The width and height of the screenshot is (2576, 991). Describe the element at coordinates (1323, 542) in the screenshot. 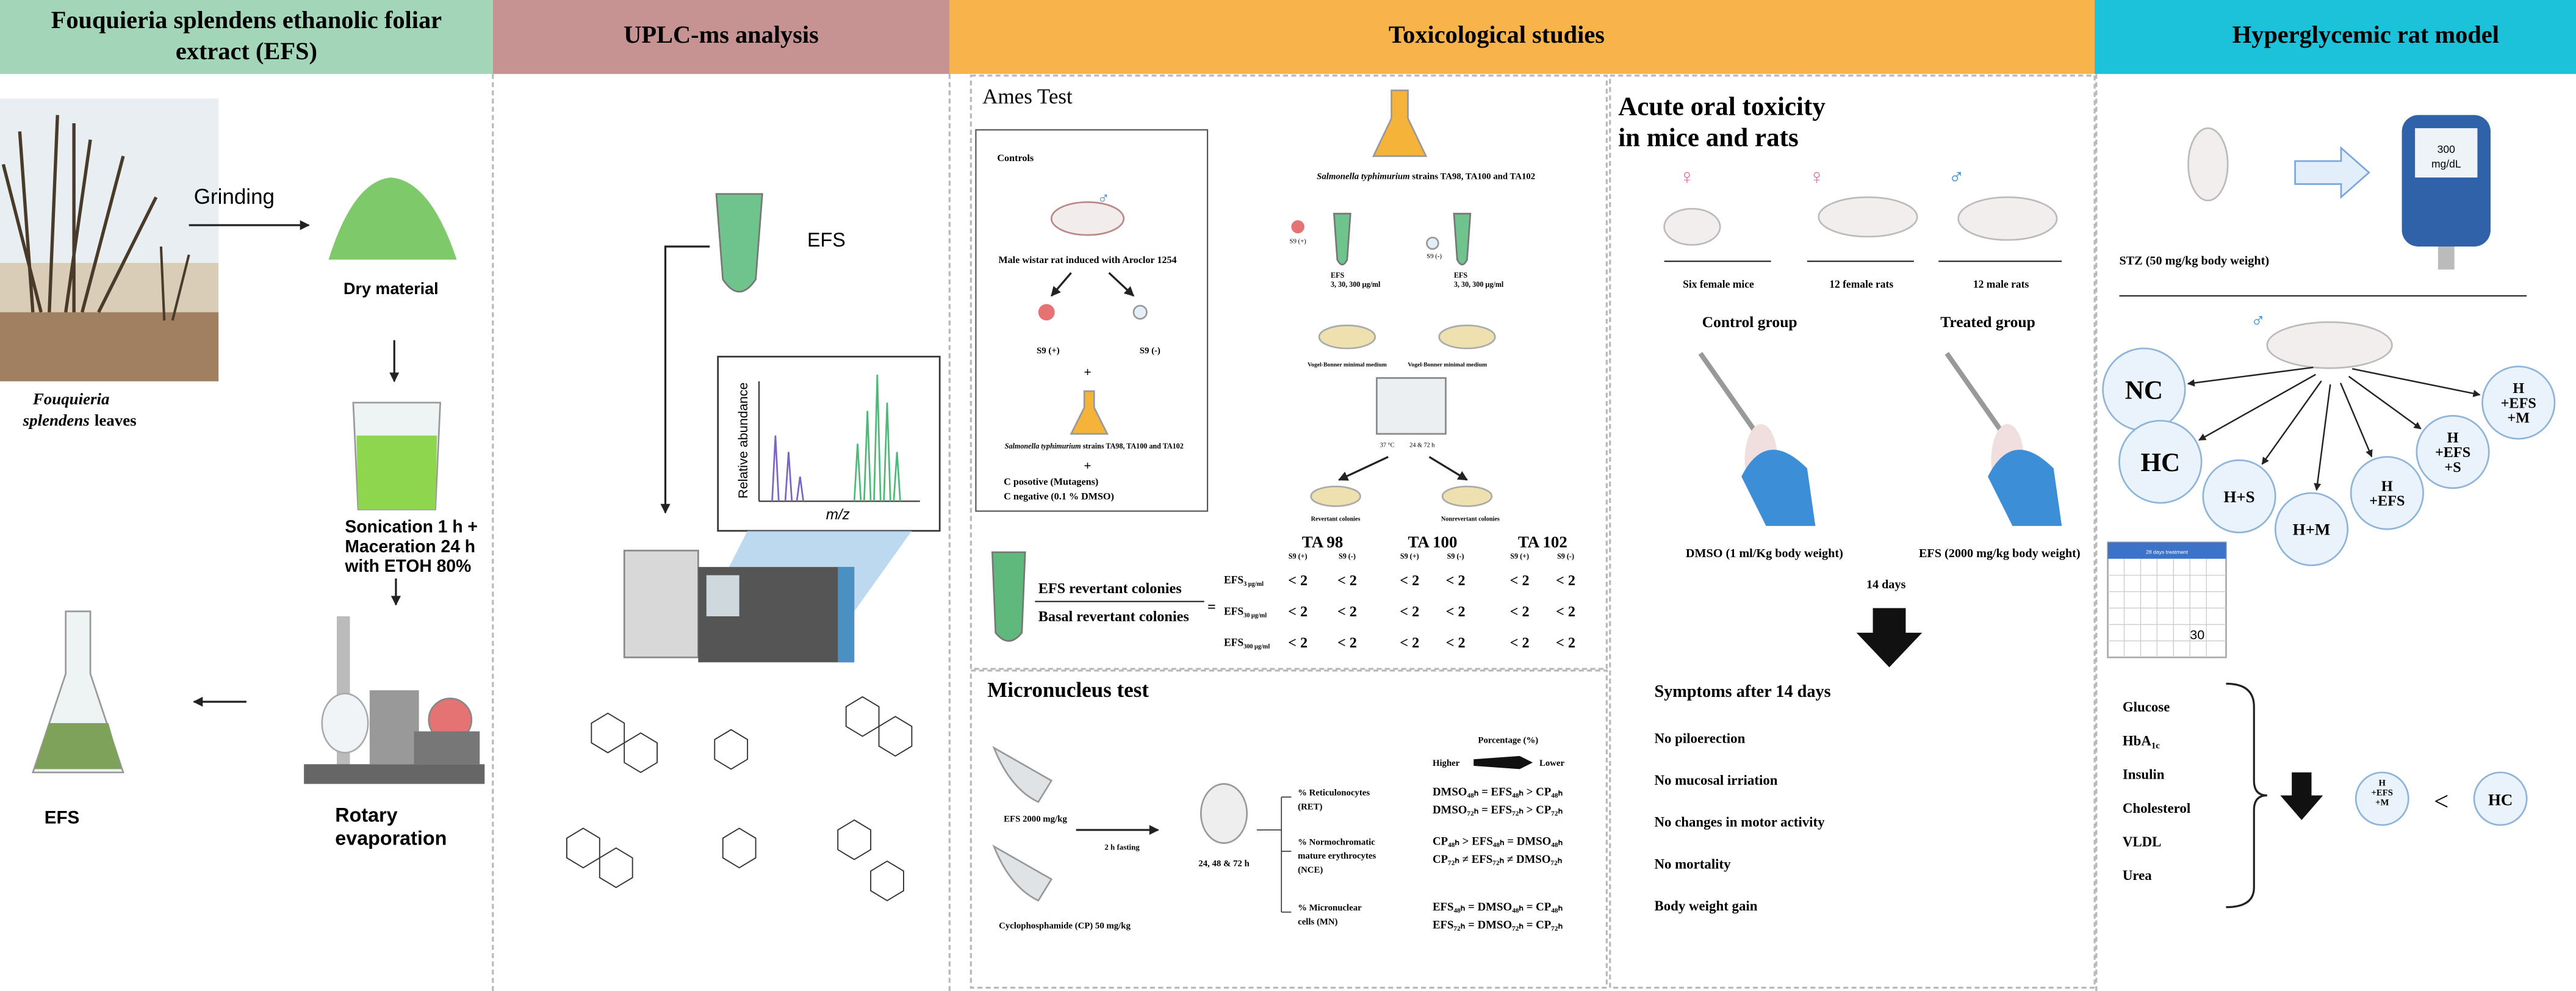

I see `strain-header: TA 98` at that location.